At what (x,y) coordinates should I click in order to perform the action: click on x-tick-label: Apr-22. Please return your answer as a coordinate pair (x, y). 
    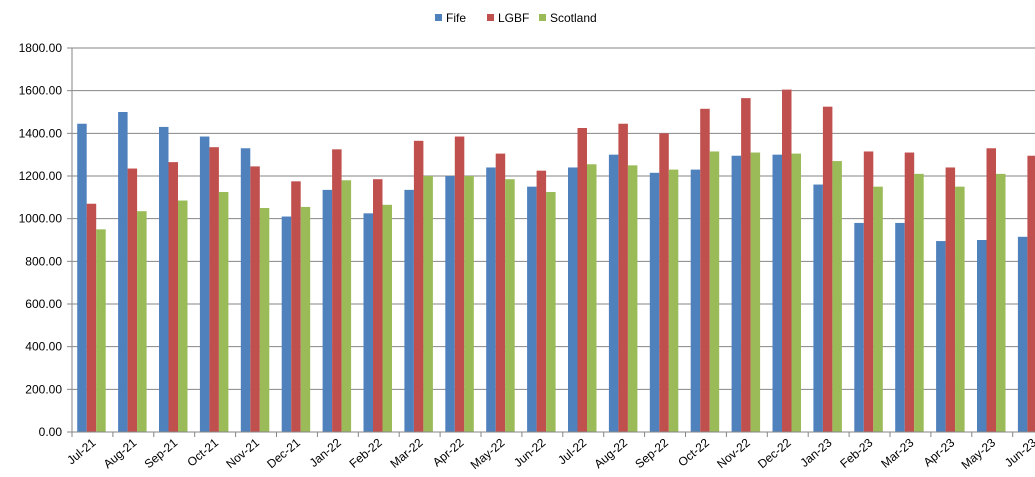
    Looking at the image, I should click on (448, 452).